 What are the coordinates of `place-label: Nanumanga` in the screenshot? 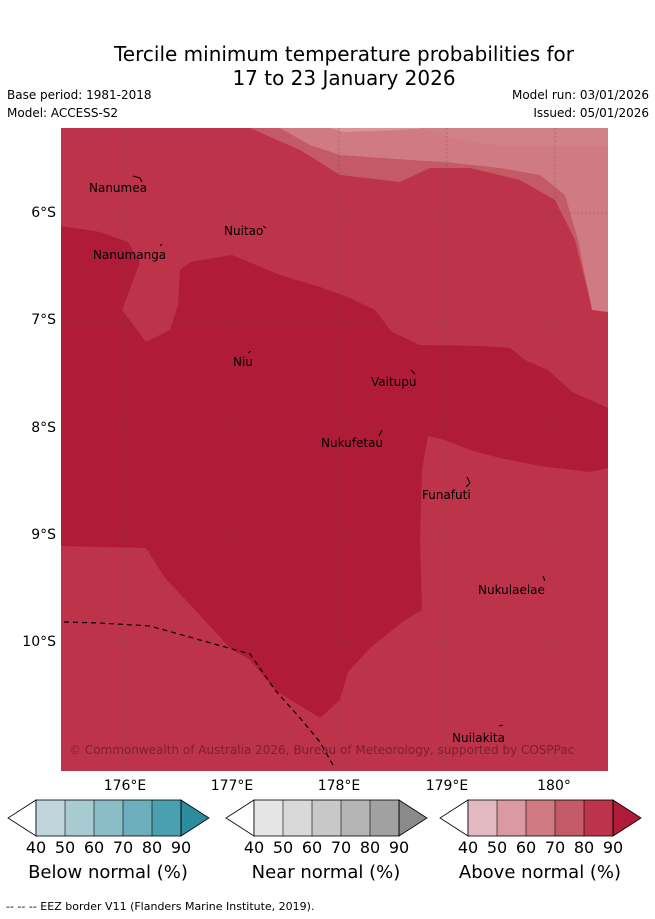 It's located at (129, 255).